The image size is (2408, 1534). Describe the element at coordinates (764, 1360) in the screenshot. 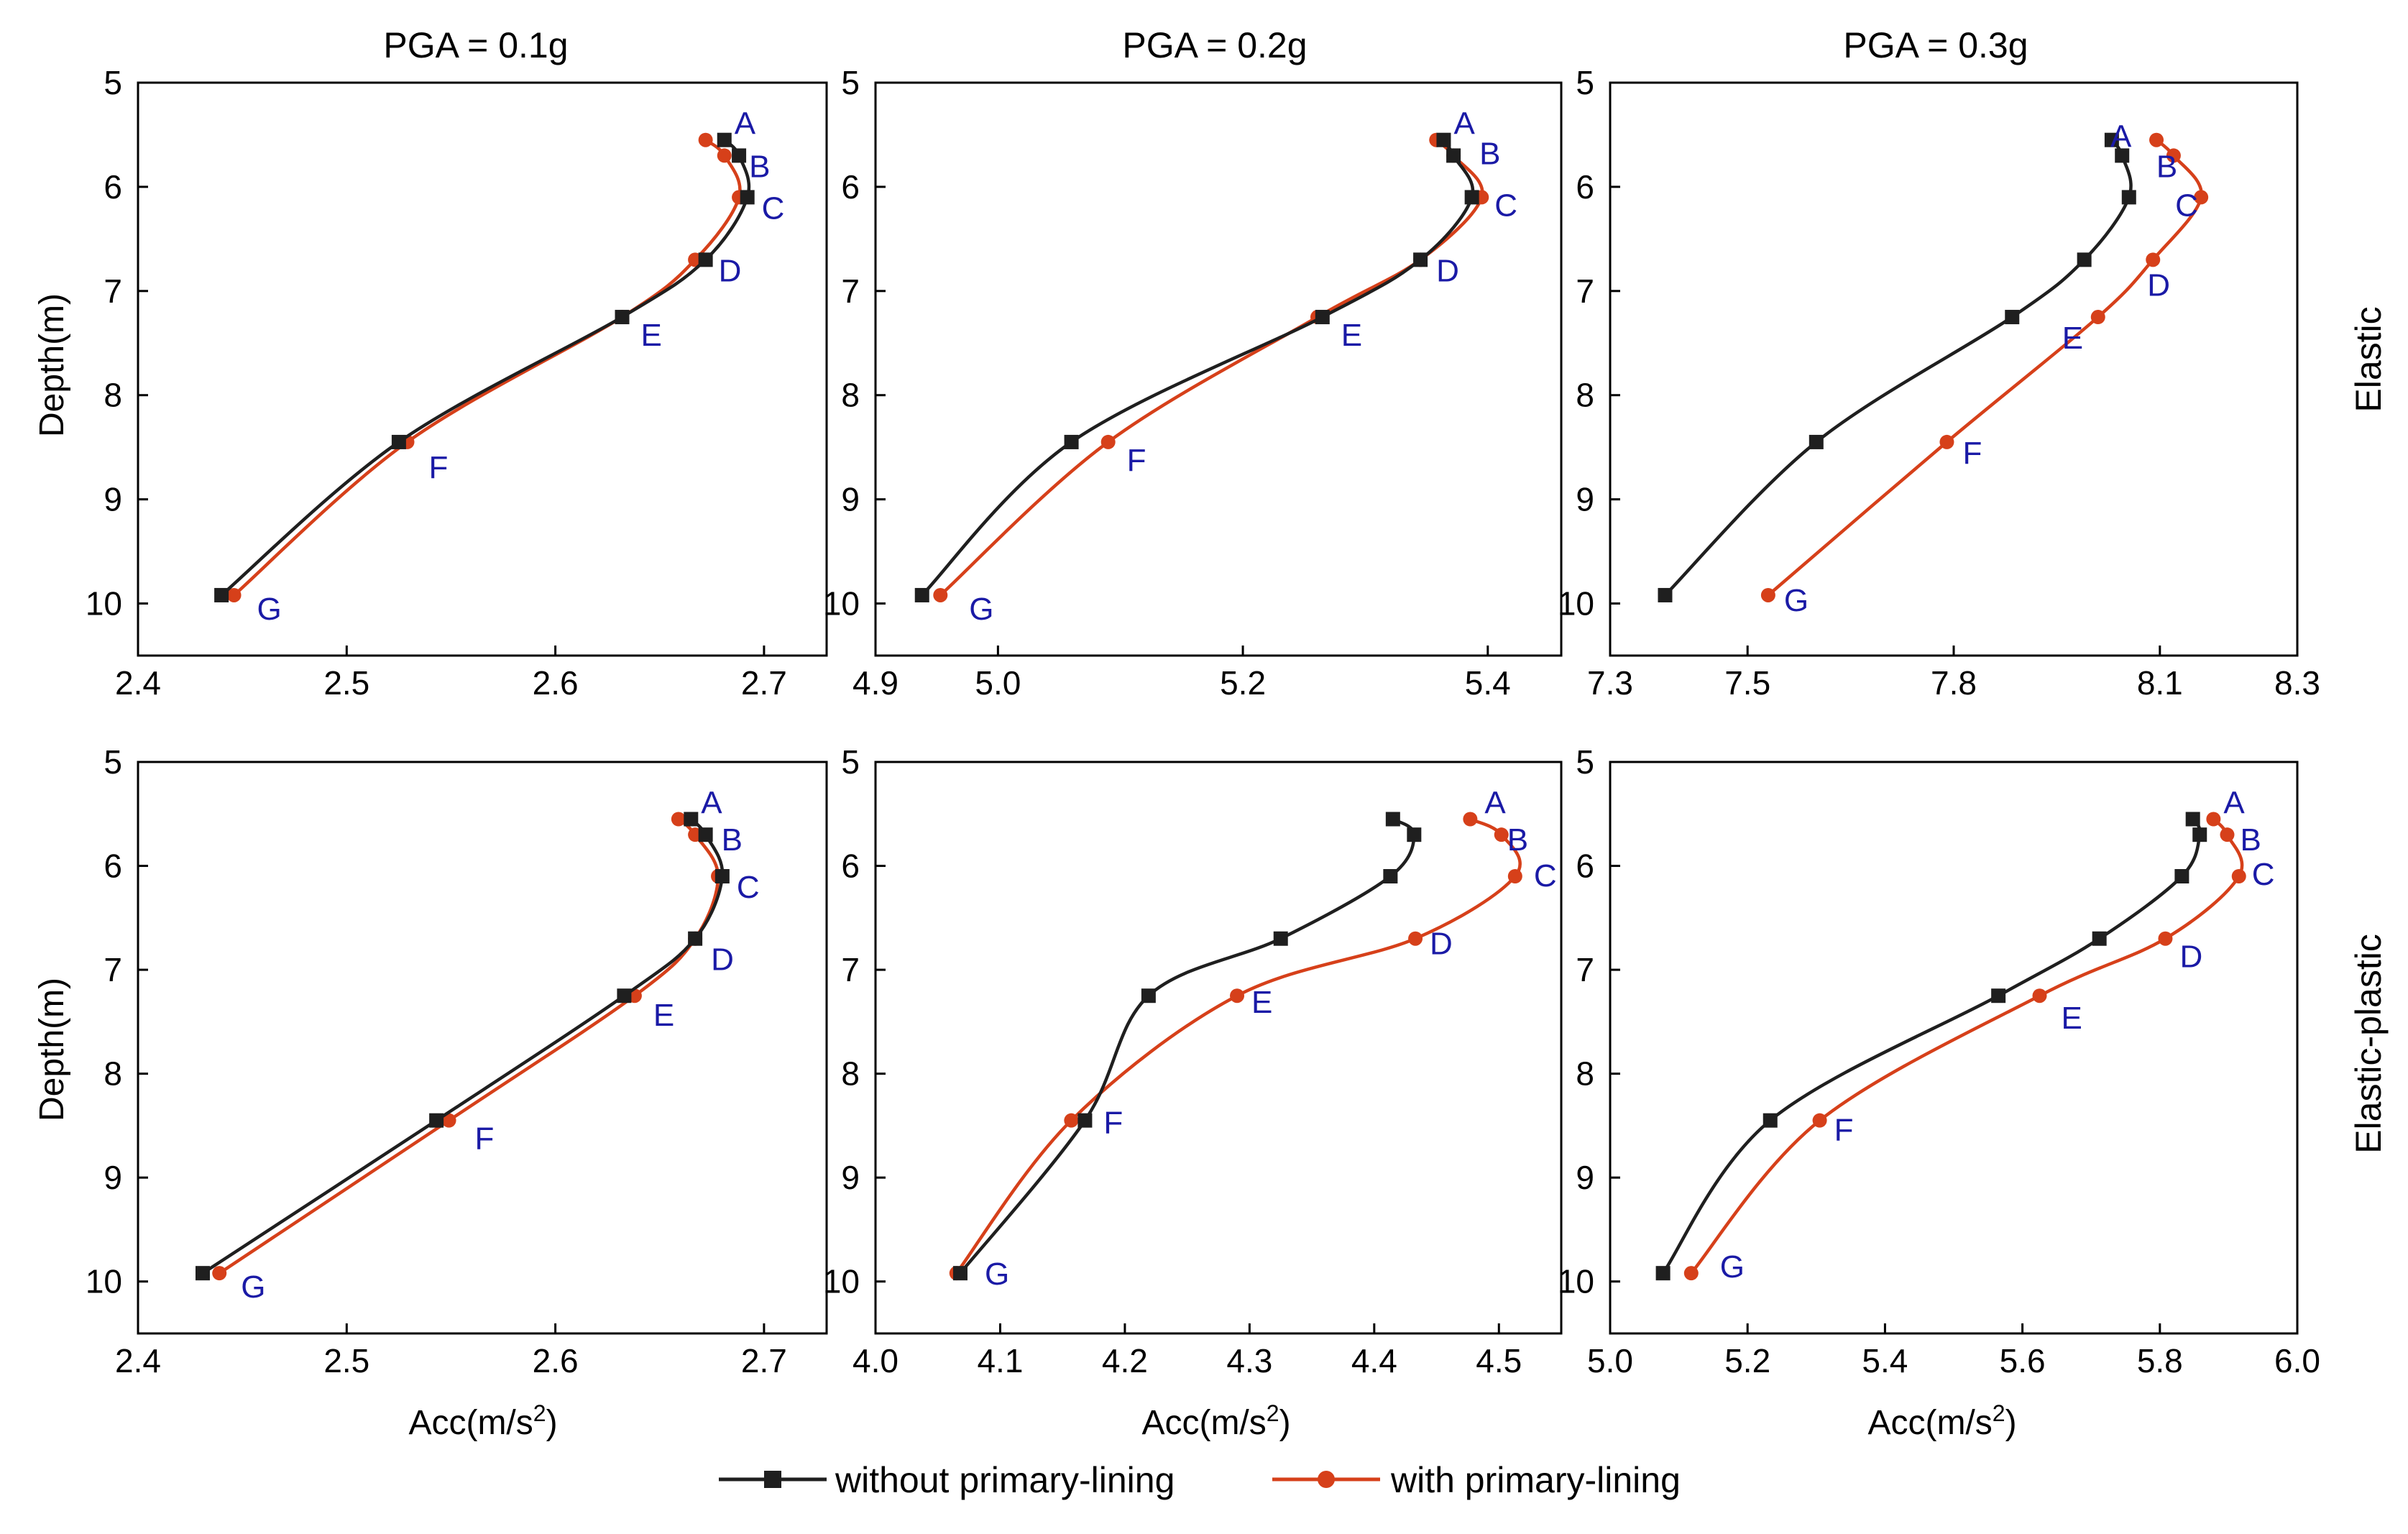

I see `x-tick-label: 2.7` at that location.